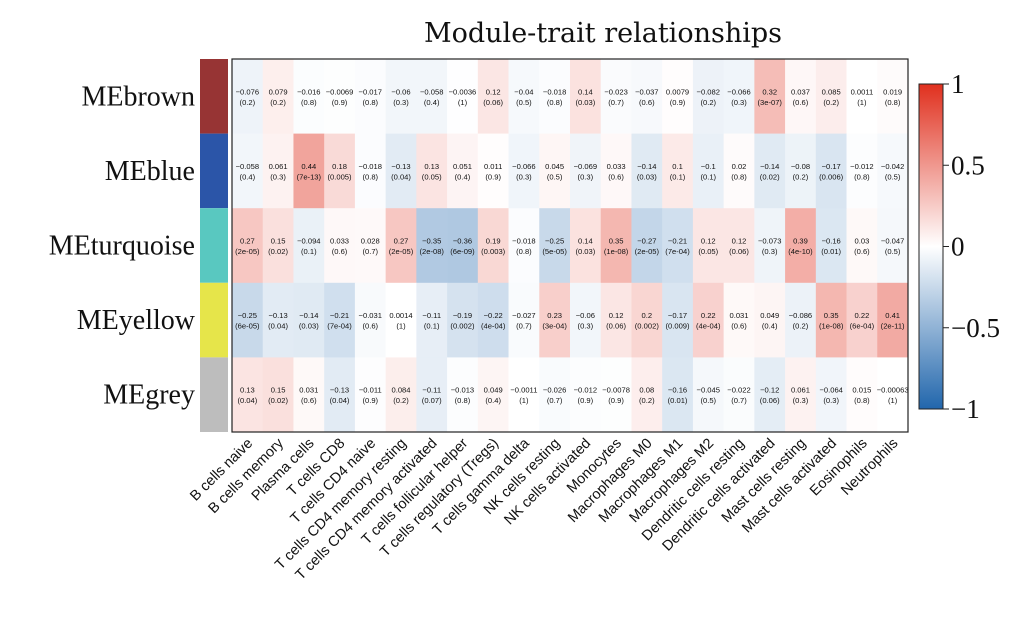 This screenshot has width=1034, height=636. What do you see at coordinates (708, 390) in the screenshot?
I see `cell-value-label: −0.045` at bounding box center [708, 390].